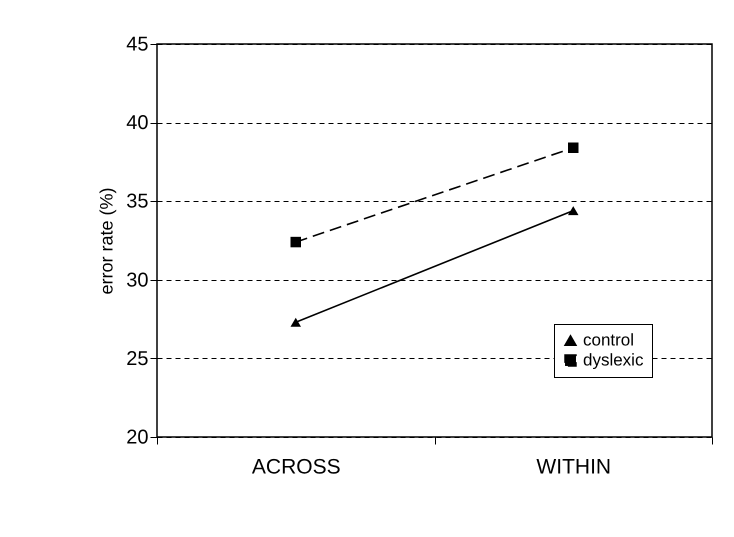  Describe the element at coordinates (296, 467) in the screenshot. I see `x-tick-label: ACROSS` at that location.